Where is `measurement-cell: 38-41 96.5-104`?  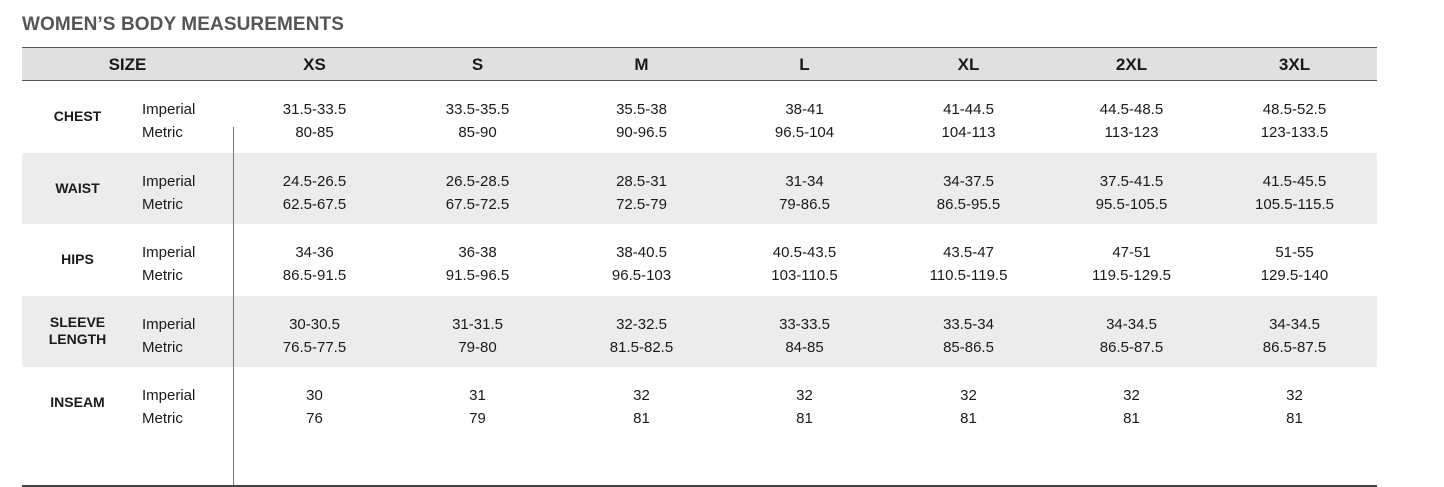 measurement-cell: 38-41 96.5-104 is located at coordinates (804, 121).